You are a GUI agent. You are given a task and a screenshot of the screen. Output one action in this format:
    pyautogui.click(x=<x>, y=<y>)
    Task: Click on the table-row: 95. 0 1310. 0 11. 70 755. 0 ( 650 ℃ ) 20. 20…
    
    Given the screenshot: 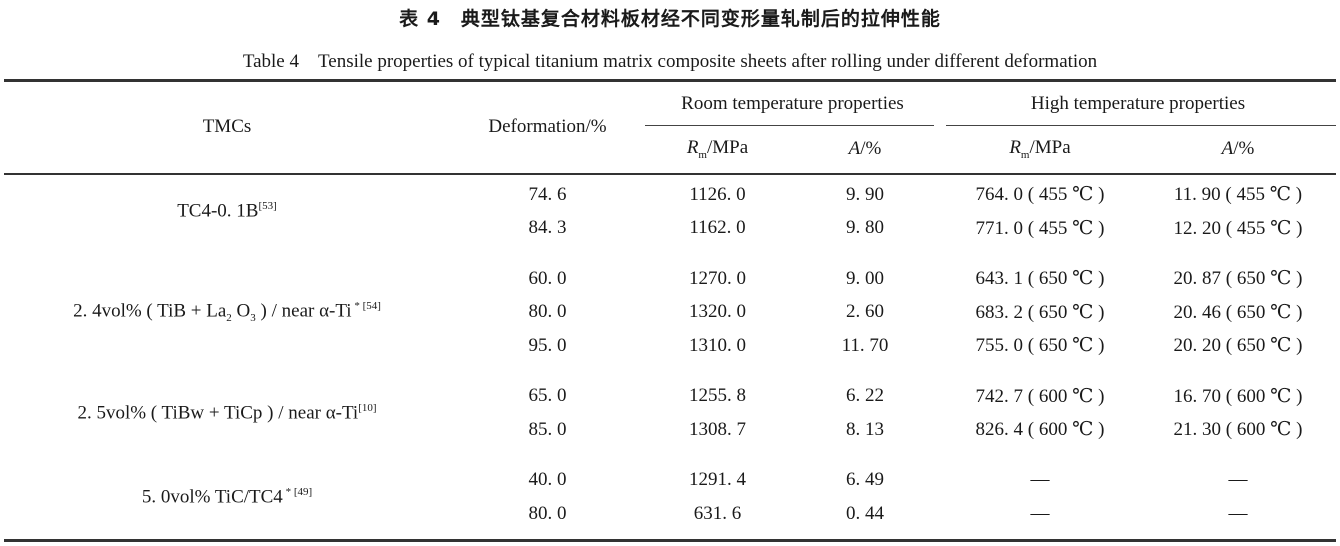 What is the action you would take?
    pyautogui.click(x=670, y=346)
    